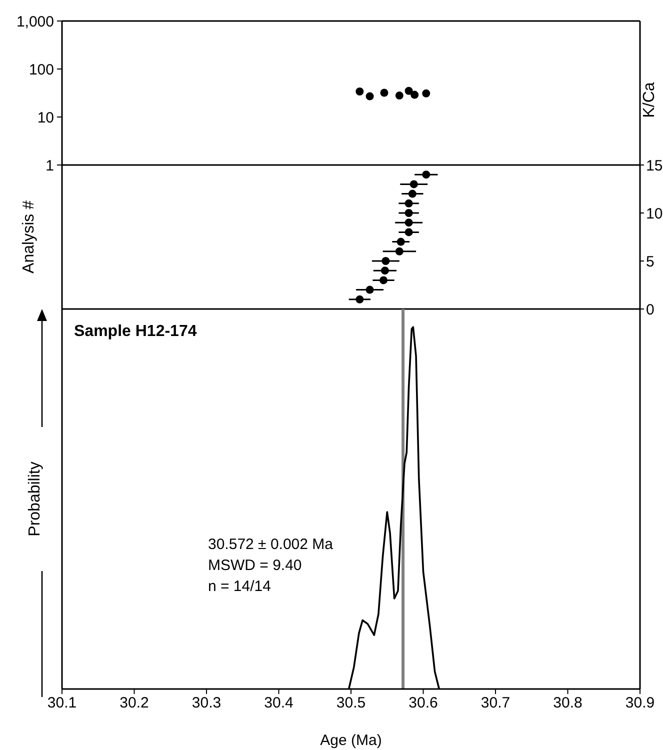  What do you see at coordinates (29, 237) in the screenshot?
I see `y-axis-title: Analysis #` at bounding box center [29, 237].